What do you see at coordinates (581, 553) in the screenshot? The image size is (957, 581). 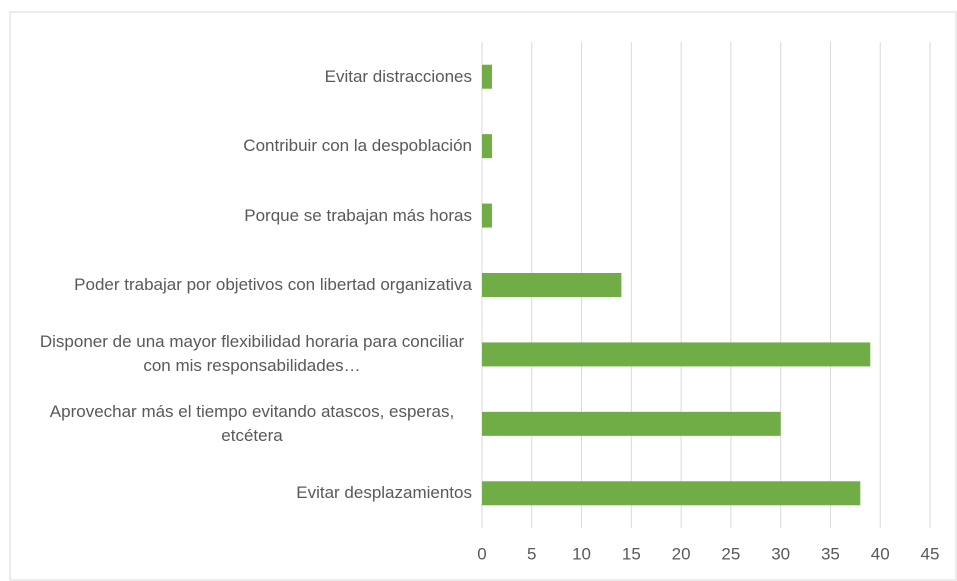 I see `x-tick-label: 10` at bounding box center [581, 553].